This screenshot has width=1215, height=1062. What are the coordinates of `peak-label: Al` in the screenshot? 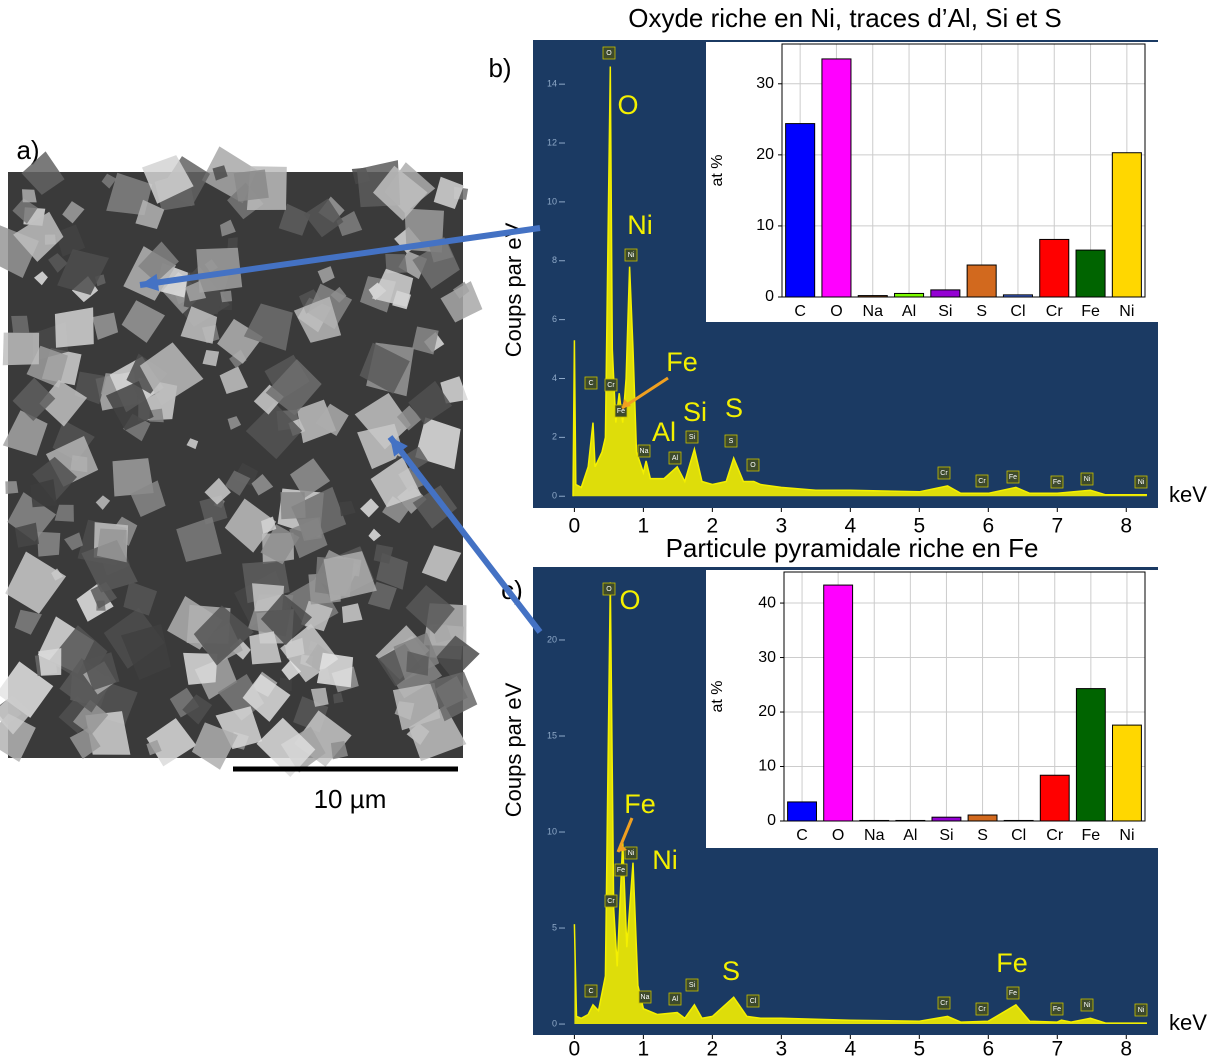 It's located at (675, 999).